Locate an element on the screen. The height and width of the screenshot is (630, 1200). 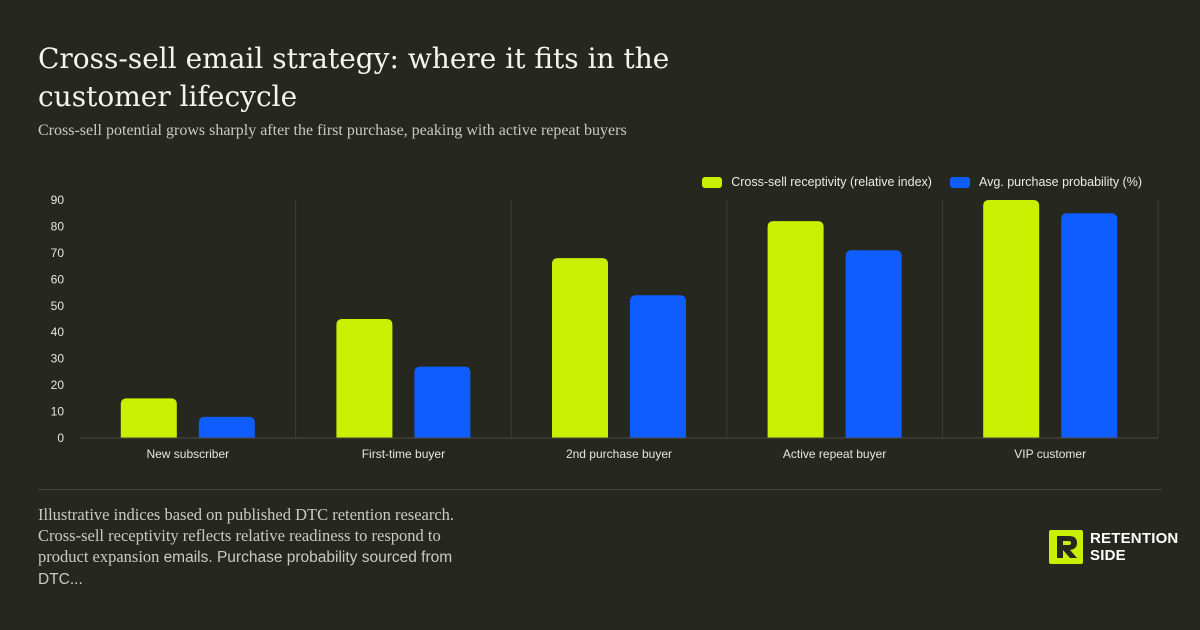
x-tick-label: VIP customer is located at coordinates (1050, 454).